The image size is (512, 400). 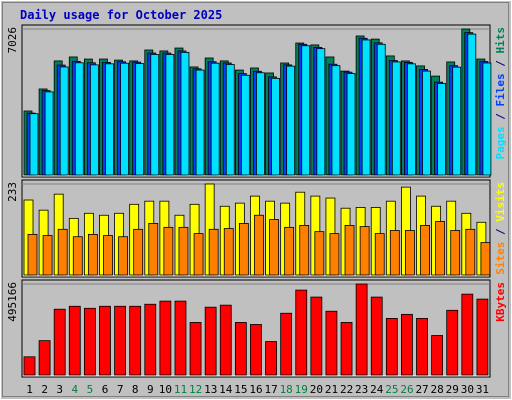 I want to click on x-tick-label: 18, so click(x=286, y=389).